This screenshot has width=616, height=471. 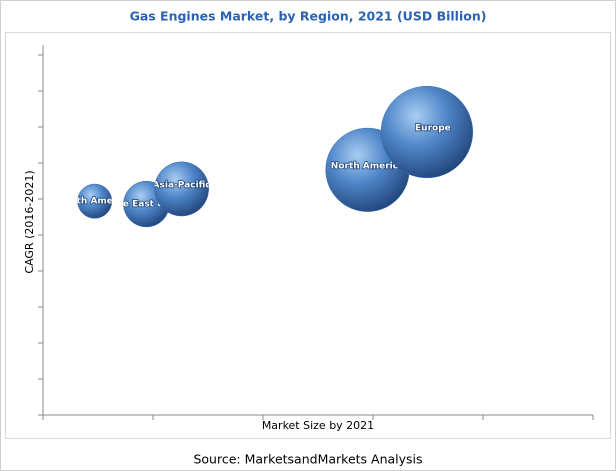 I want to click on bubble-label: Asia-Pacific, so click(x=182, y=185).